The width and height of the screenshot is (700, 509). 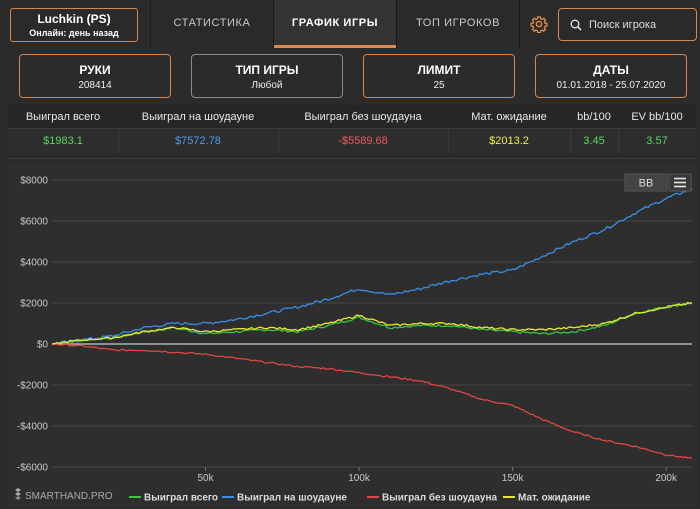 I want to click on stats-header-cell: Выиграл всего, so click(x=63, y=117).